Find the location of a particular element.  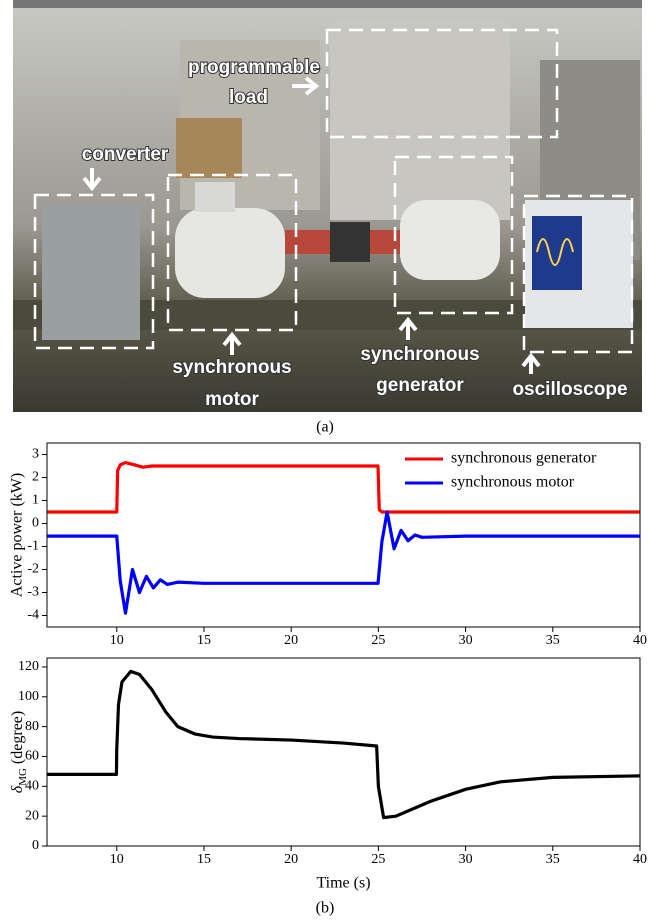

y-tick-label: 60 is located at coordinates (32, 756).